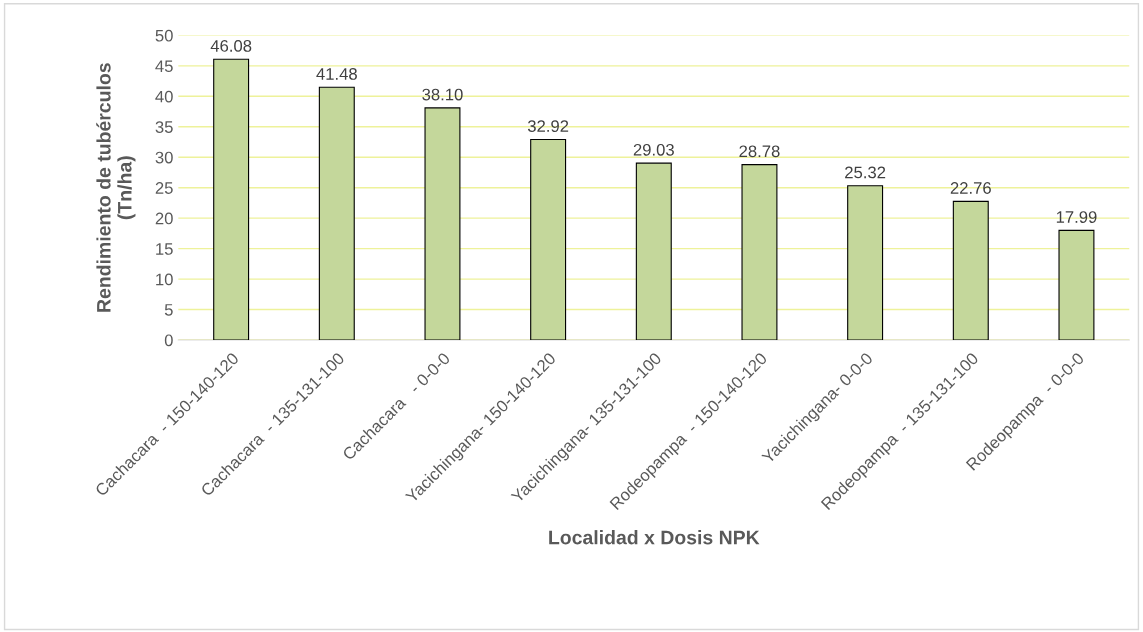 The height and width of the screenshot is (632, 1143). I want to click on data-label: 32.92, so click(548, 126).